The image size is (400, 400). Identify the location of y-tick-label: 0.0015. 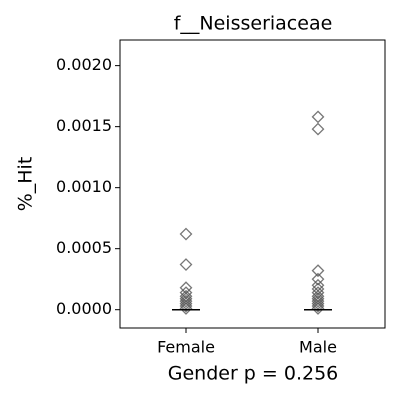
(84, 125).